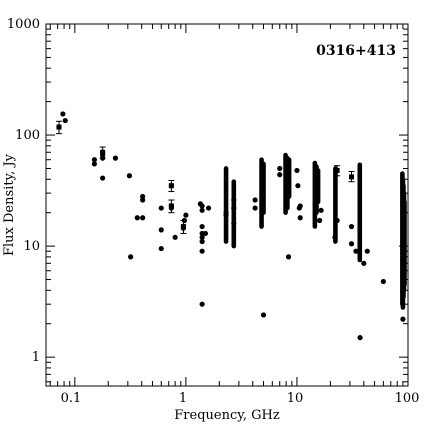 The image size is (431, 431). Describe the element at coordinates (23, 24) in the screenshot. I see `y-tick-label-3: 1000` at that location.